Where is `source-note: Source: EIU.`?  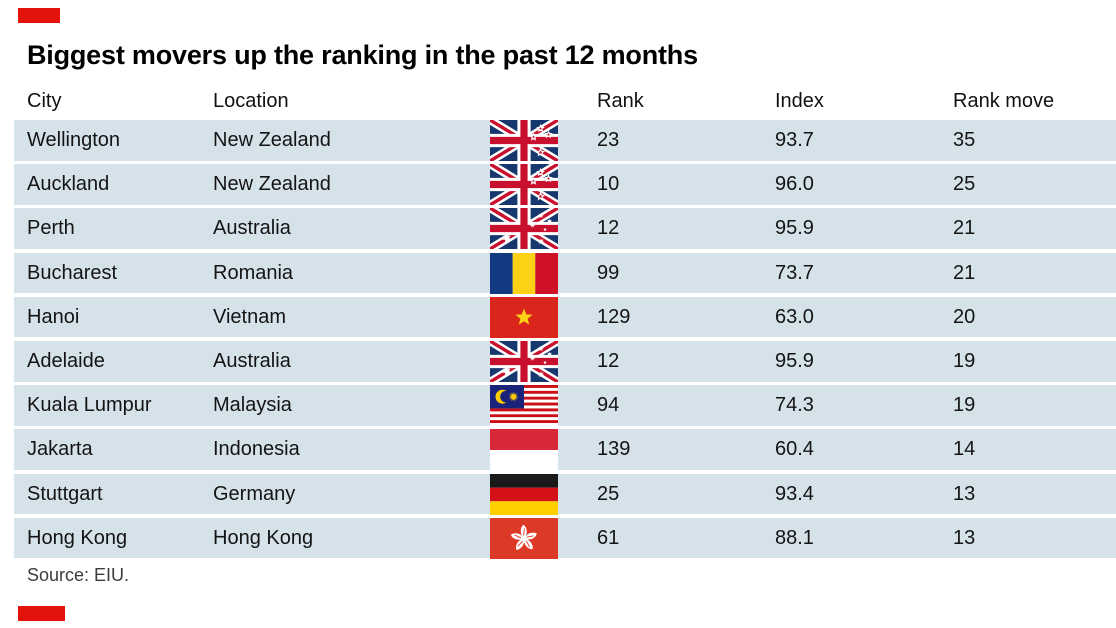 source-note: Source: EIU. is located at coordinates (78, 575).